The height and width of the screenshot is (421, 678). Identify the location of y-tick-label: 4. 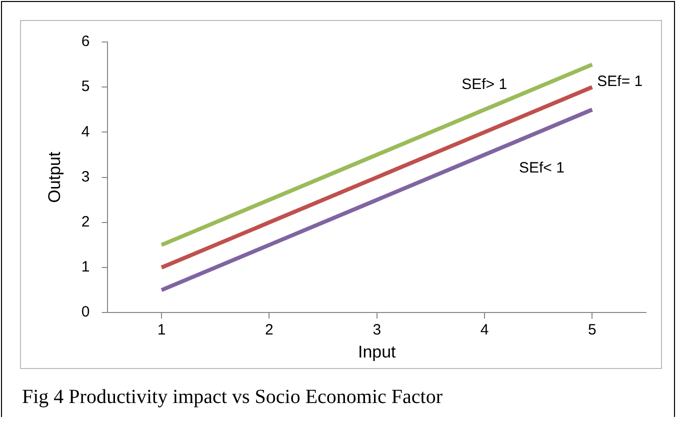
(85, 131).